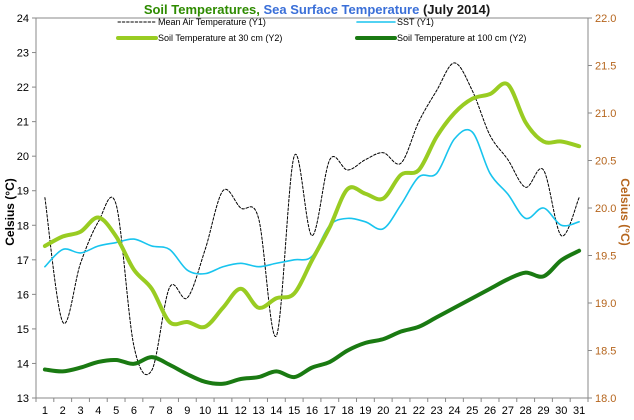 The width and height of the screenshot is (634, 420). Describe the element at coordinates (23, 19) in the screenshot. I see `left-y-tick-label: 24` at that location.